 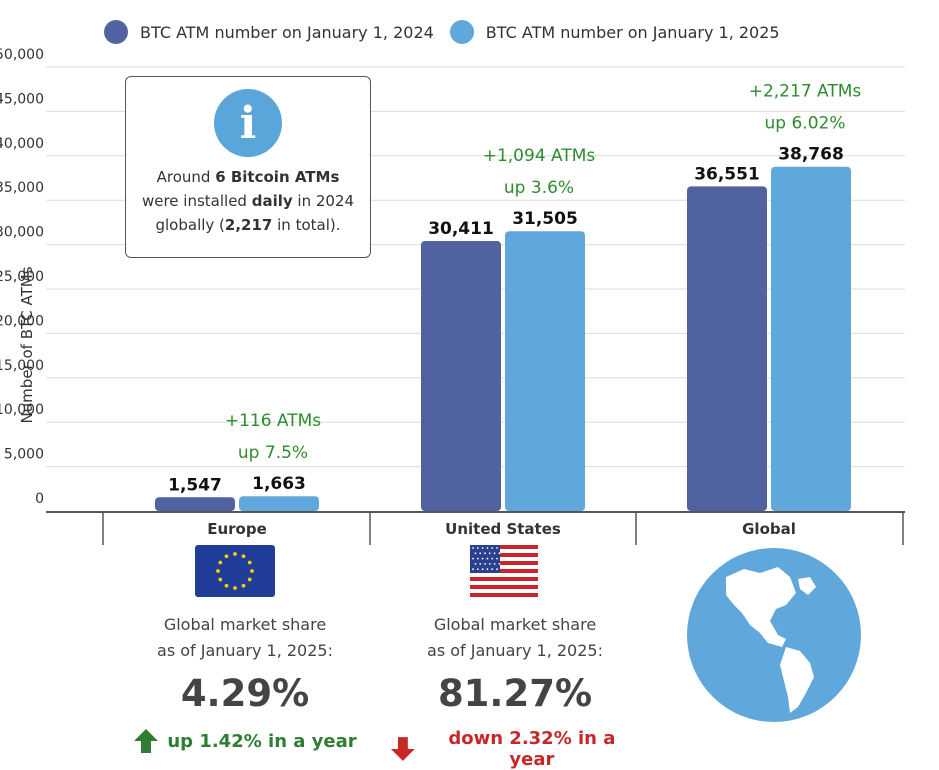 I want to click on us-flag-icon, so click(x=504, y=571).